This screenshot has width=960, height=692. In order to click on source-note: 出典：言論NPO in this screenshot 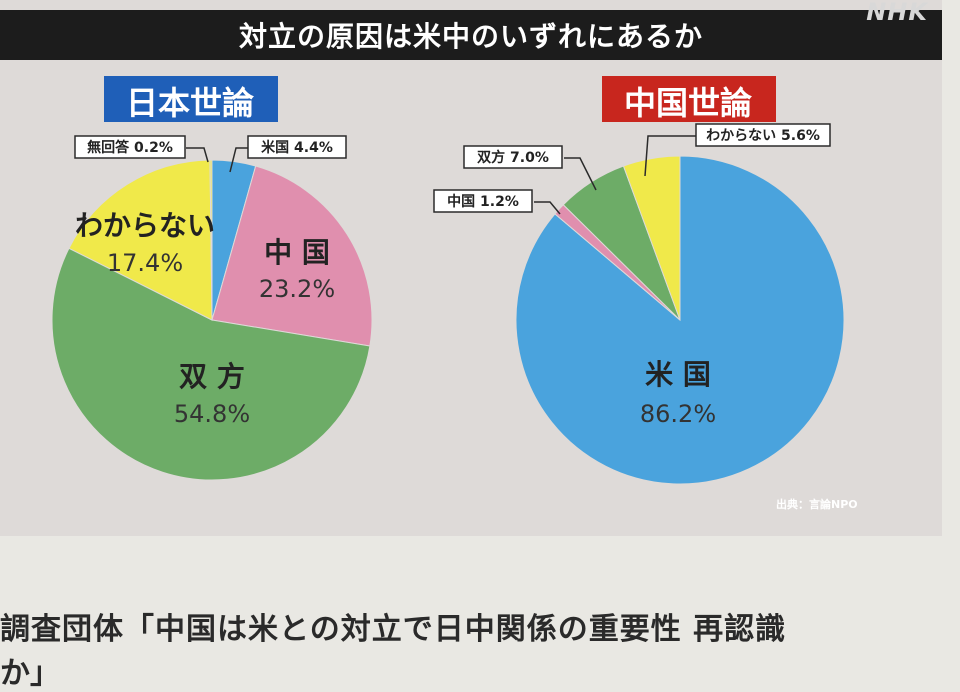, I will do `click(817, 504)`.